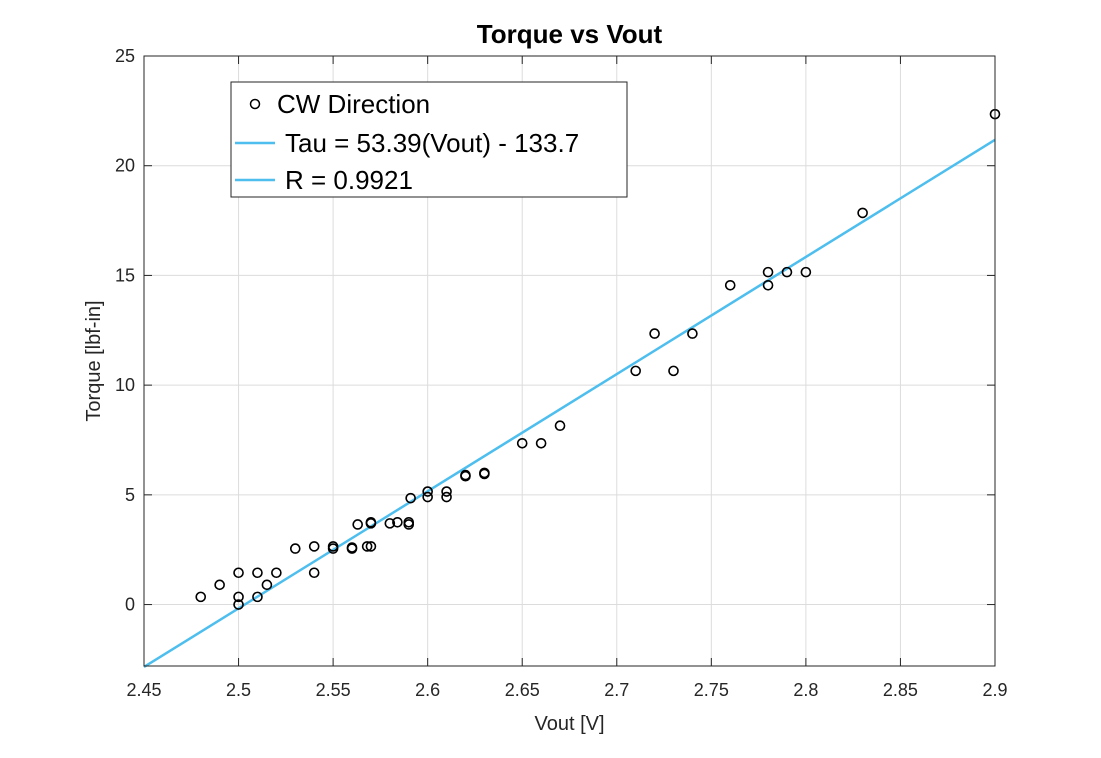 This screenshot has width=1101, height=758. I want to click on legend-box, so click(429, 139).